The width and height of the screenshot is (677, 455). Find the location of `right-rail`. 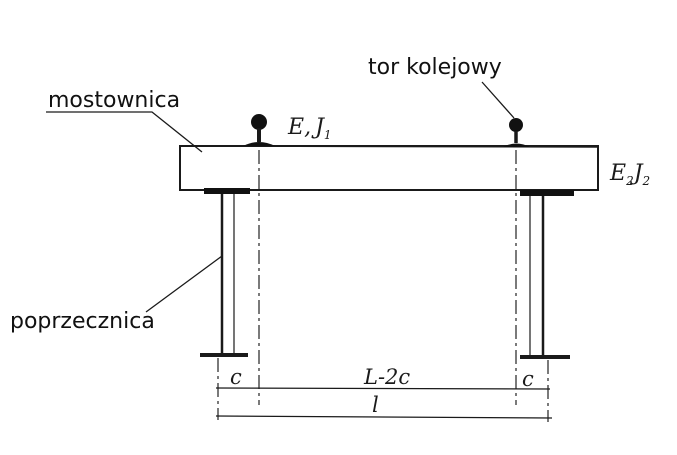

right-rail is located at coordinates (516, 132).